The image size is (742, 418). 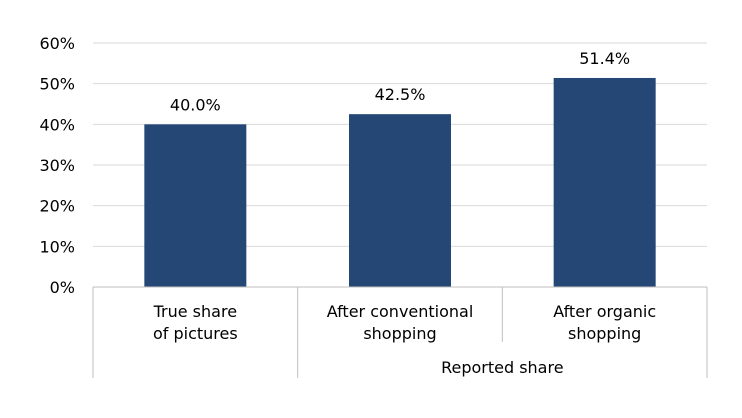 What do you see at coordinates (400, 94) in the screenshot?
I see `data-label-1: 42.5%` at bounding box center [400, 94].